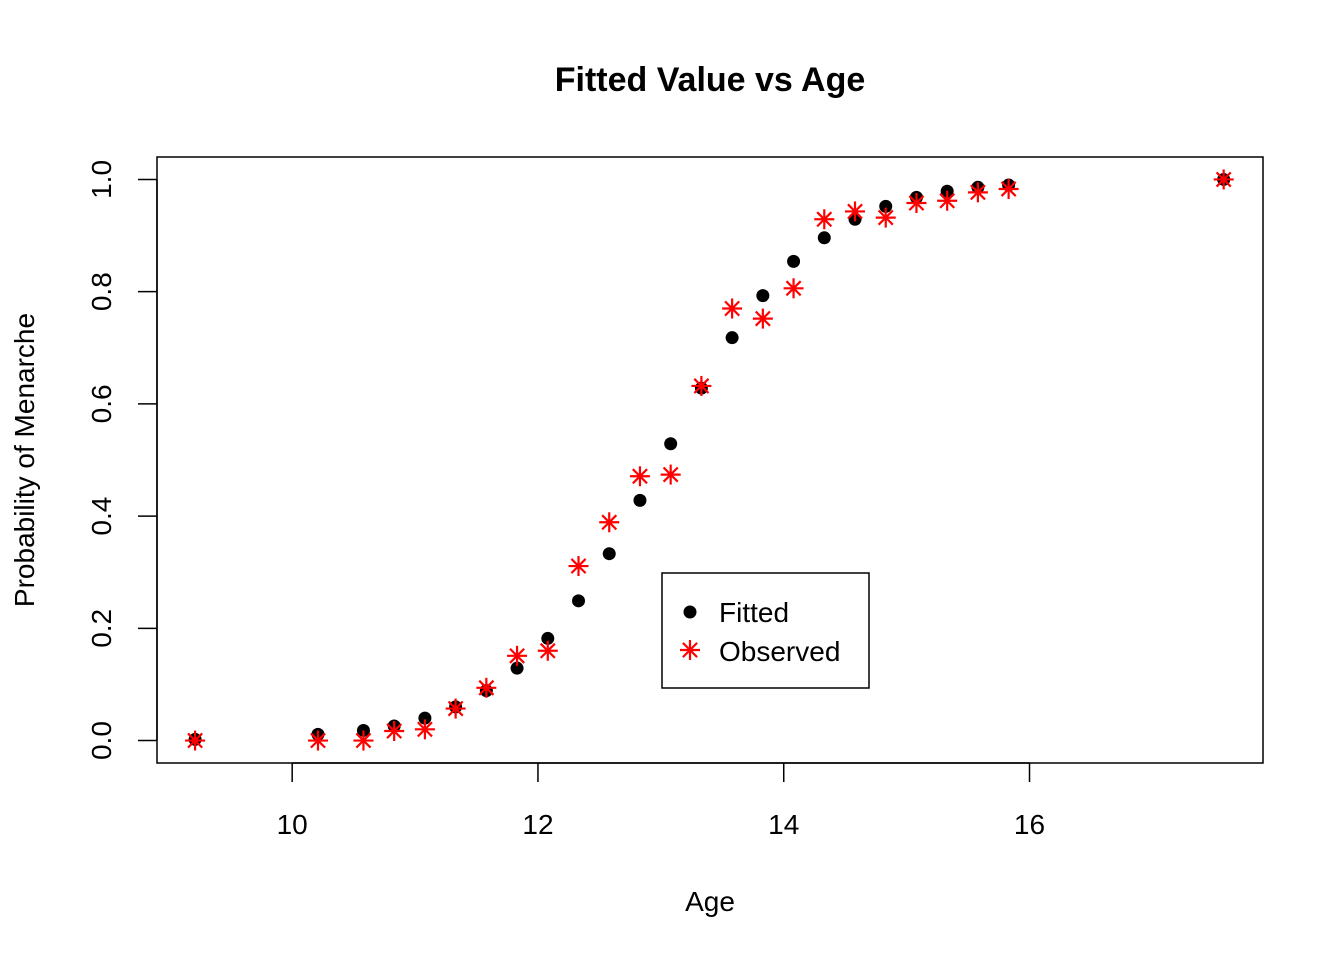  I want to click on x-axis-label: Age, so click(710, 901).